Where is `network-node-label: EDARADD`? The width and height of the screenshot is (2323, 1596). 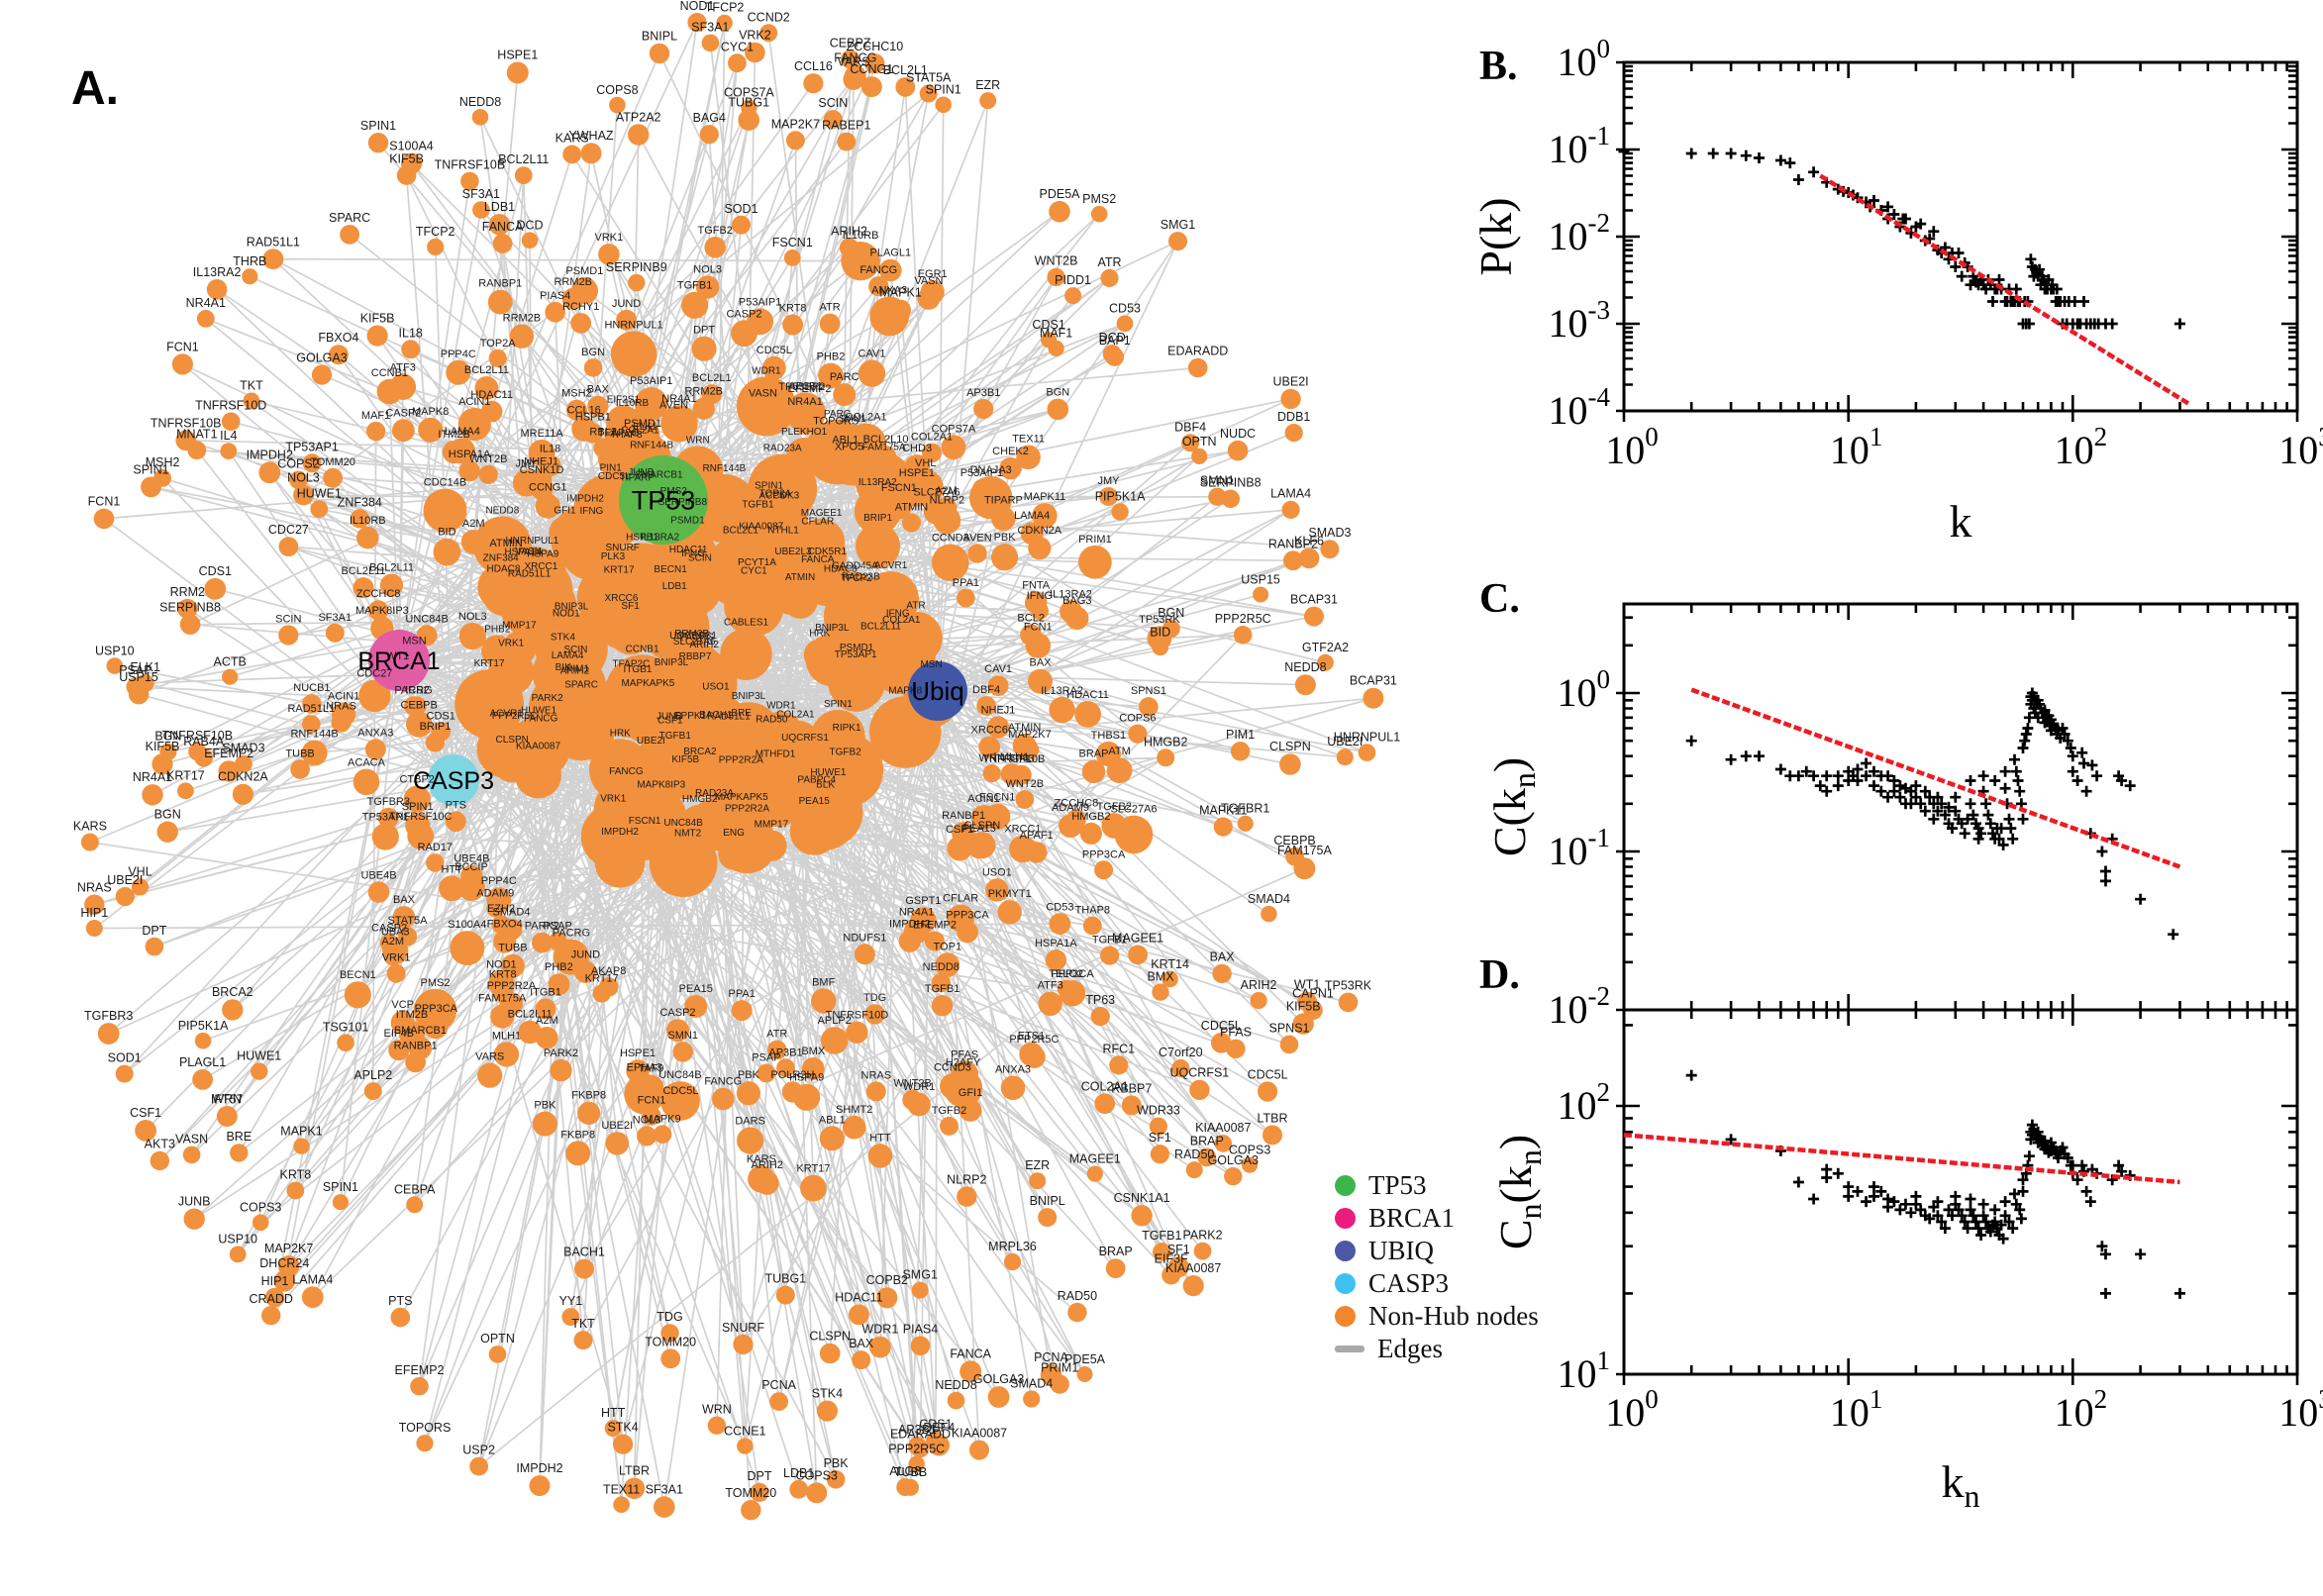
network-node-label: EDARADD is located at coordinates (1197, 351).